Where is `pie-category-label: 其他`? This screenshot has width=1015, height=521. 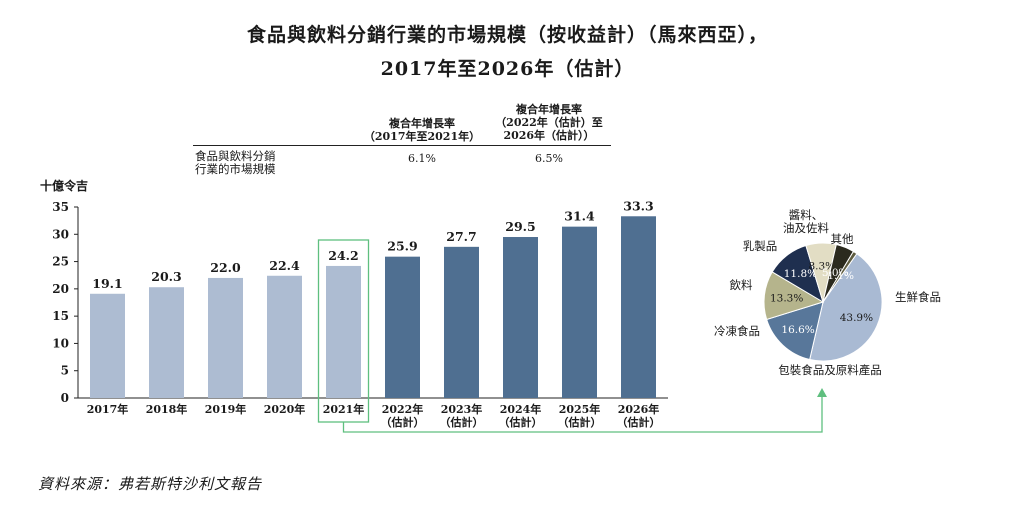
pie-category-label: 其他 is located at coordinates (842, 239).